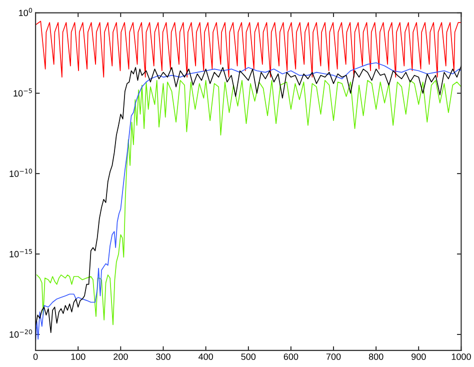 This screenshot has width=474, height=367. I want to click on line-series, so click(249, 49).